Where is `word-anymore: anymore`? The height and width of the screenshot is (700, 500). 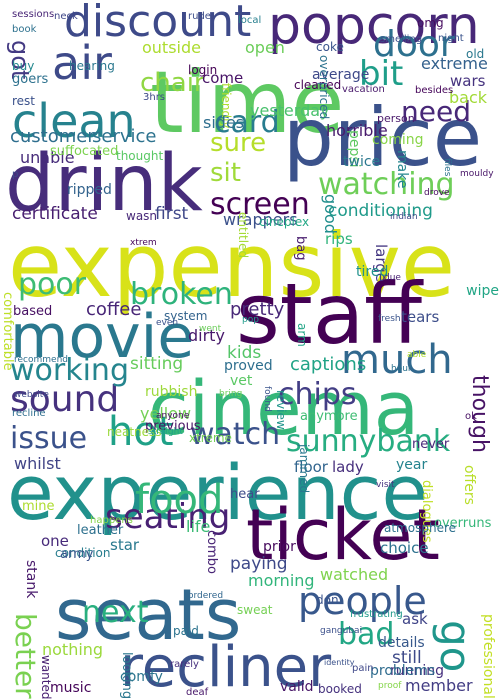
word-anymore: anymore is located at coordinates (329, 416).